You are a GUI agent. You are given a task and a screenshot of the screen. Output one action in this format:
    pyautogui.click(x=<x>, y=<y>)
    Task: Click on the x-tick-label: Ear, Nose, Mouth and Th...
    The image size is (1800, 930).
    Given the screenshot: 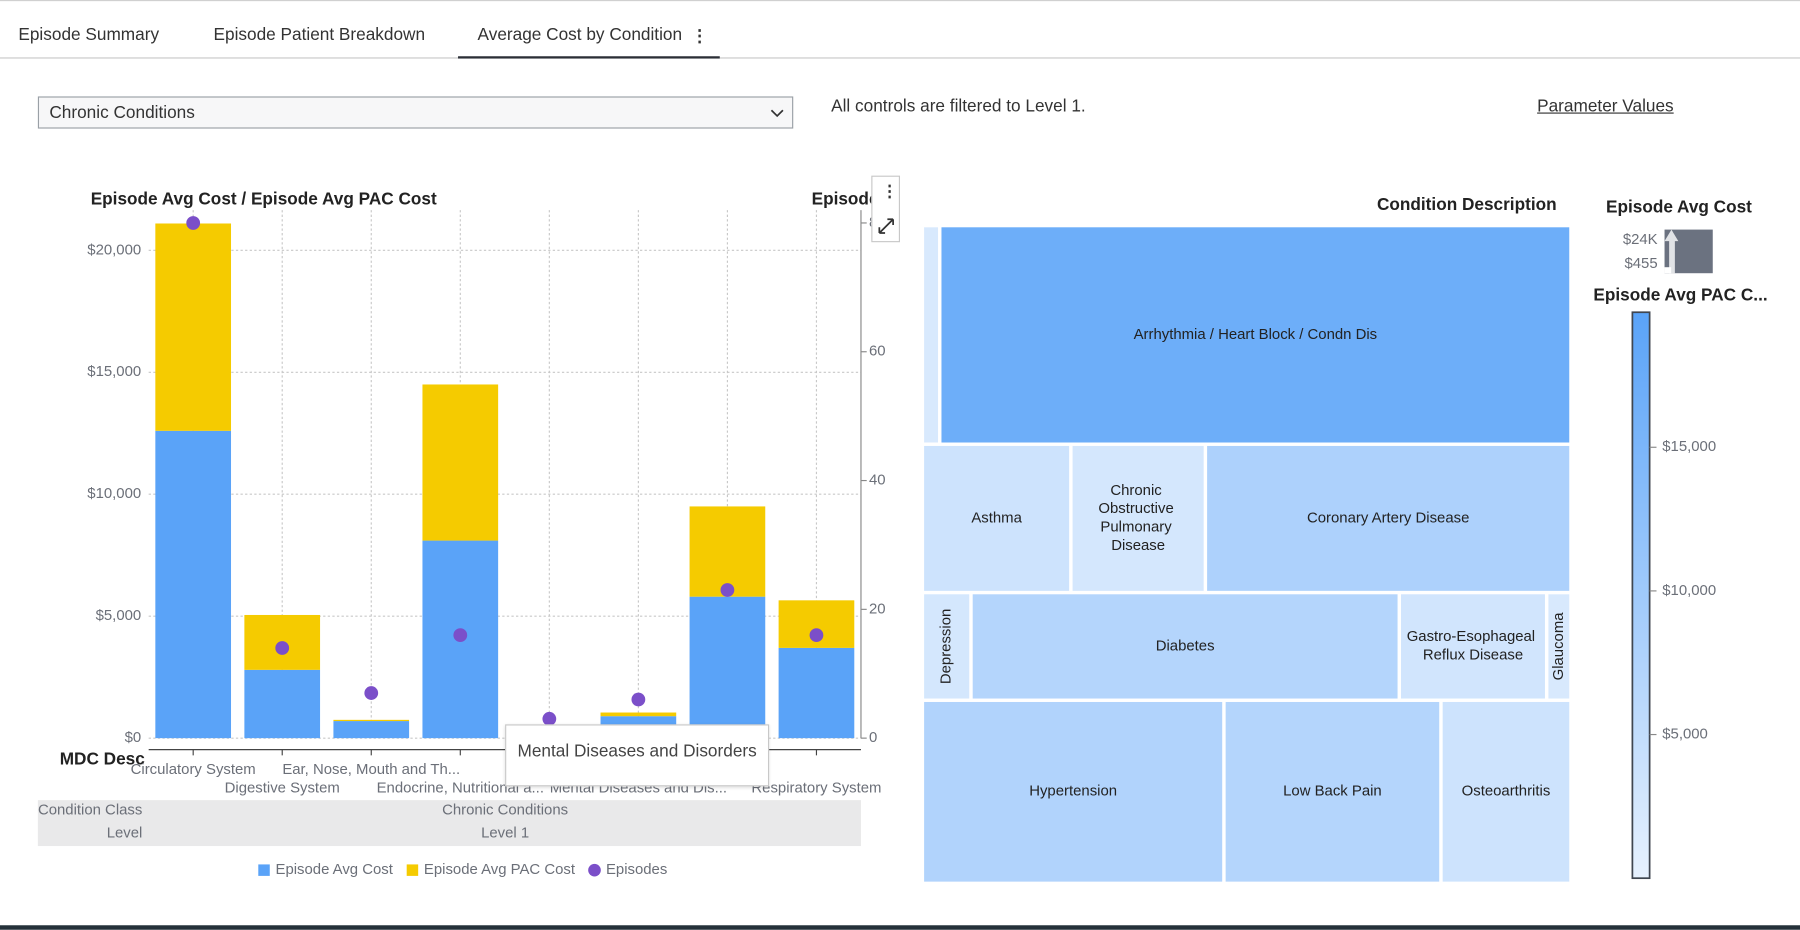 What is the action you would take?
    pyautogui.click(x=371, y=769)
    